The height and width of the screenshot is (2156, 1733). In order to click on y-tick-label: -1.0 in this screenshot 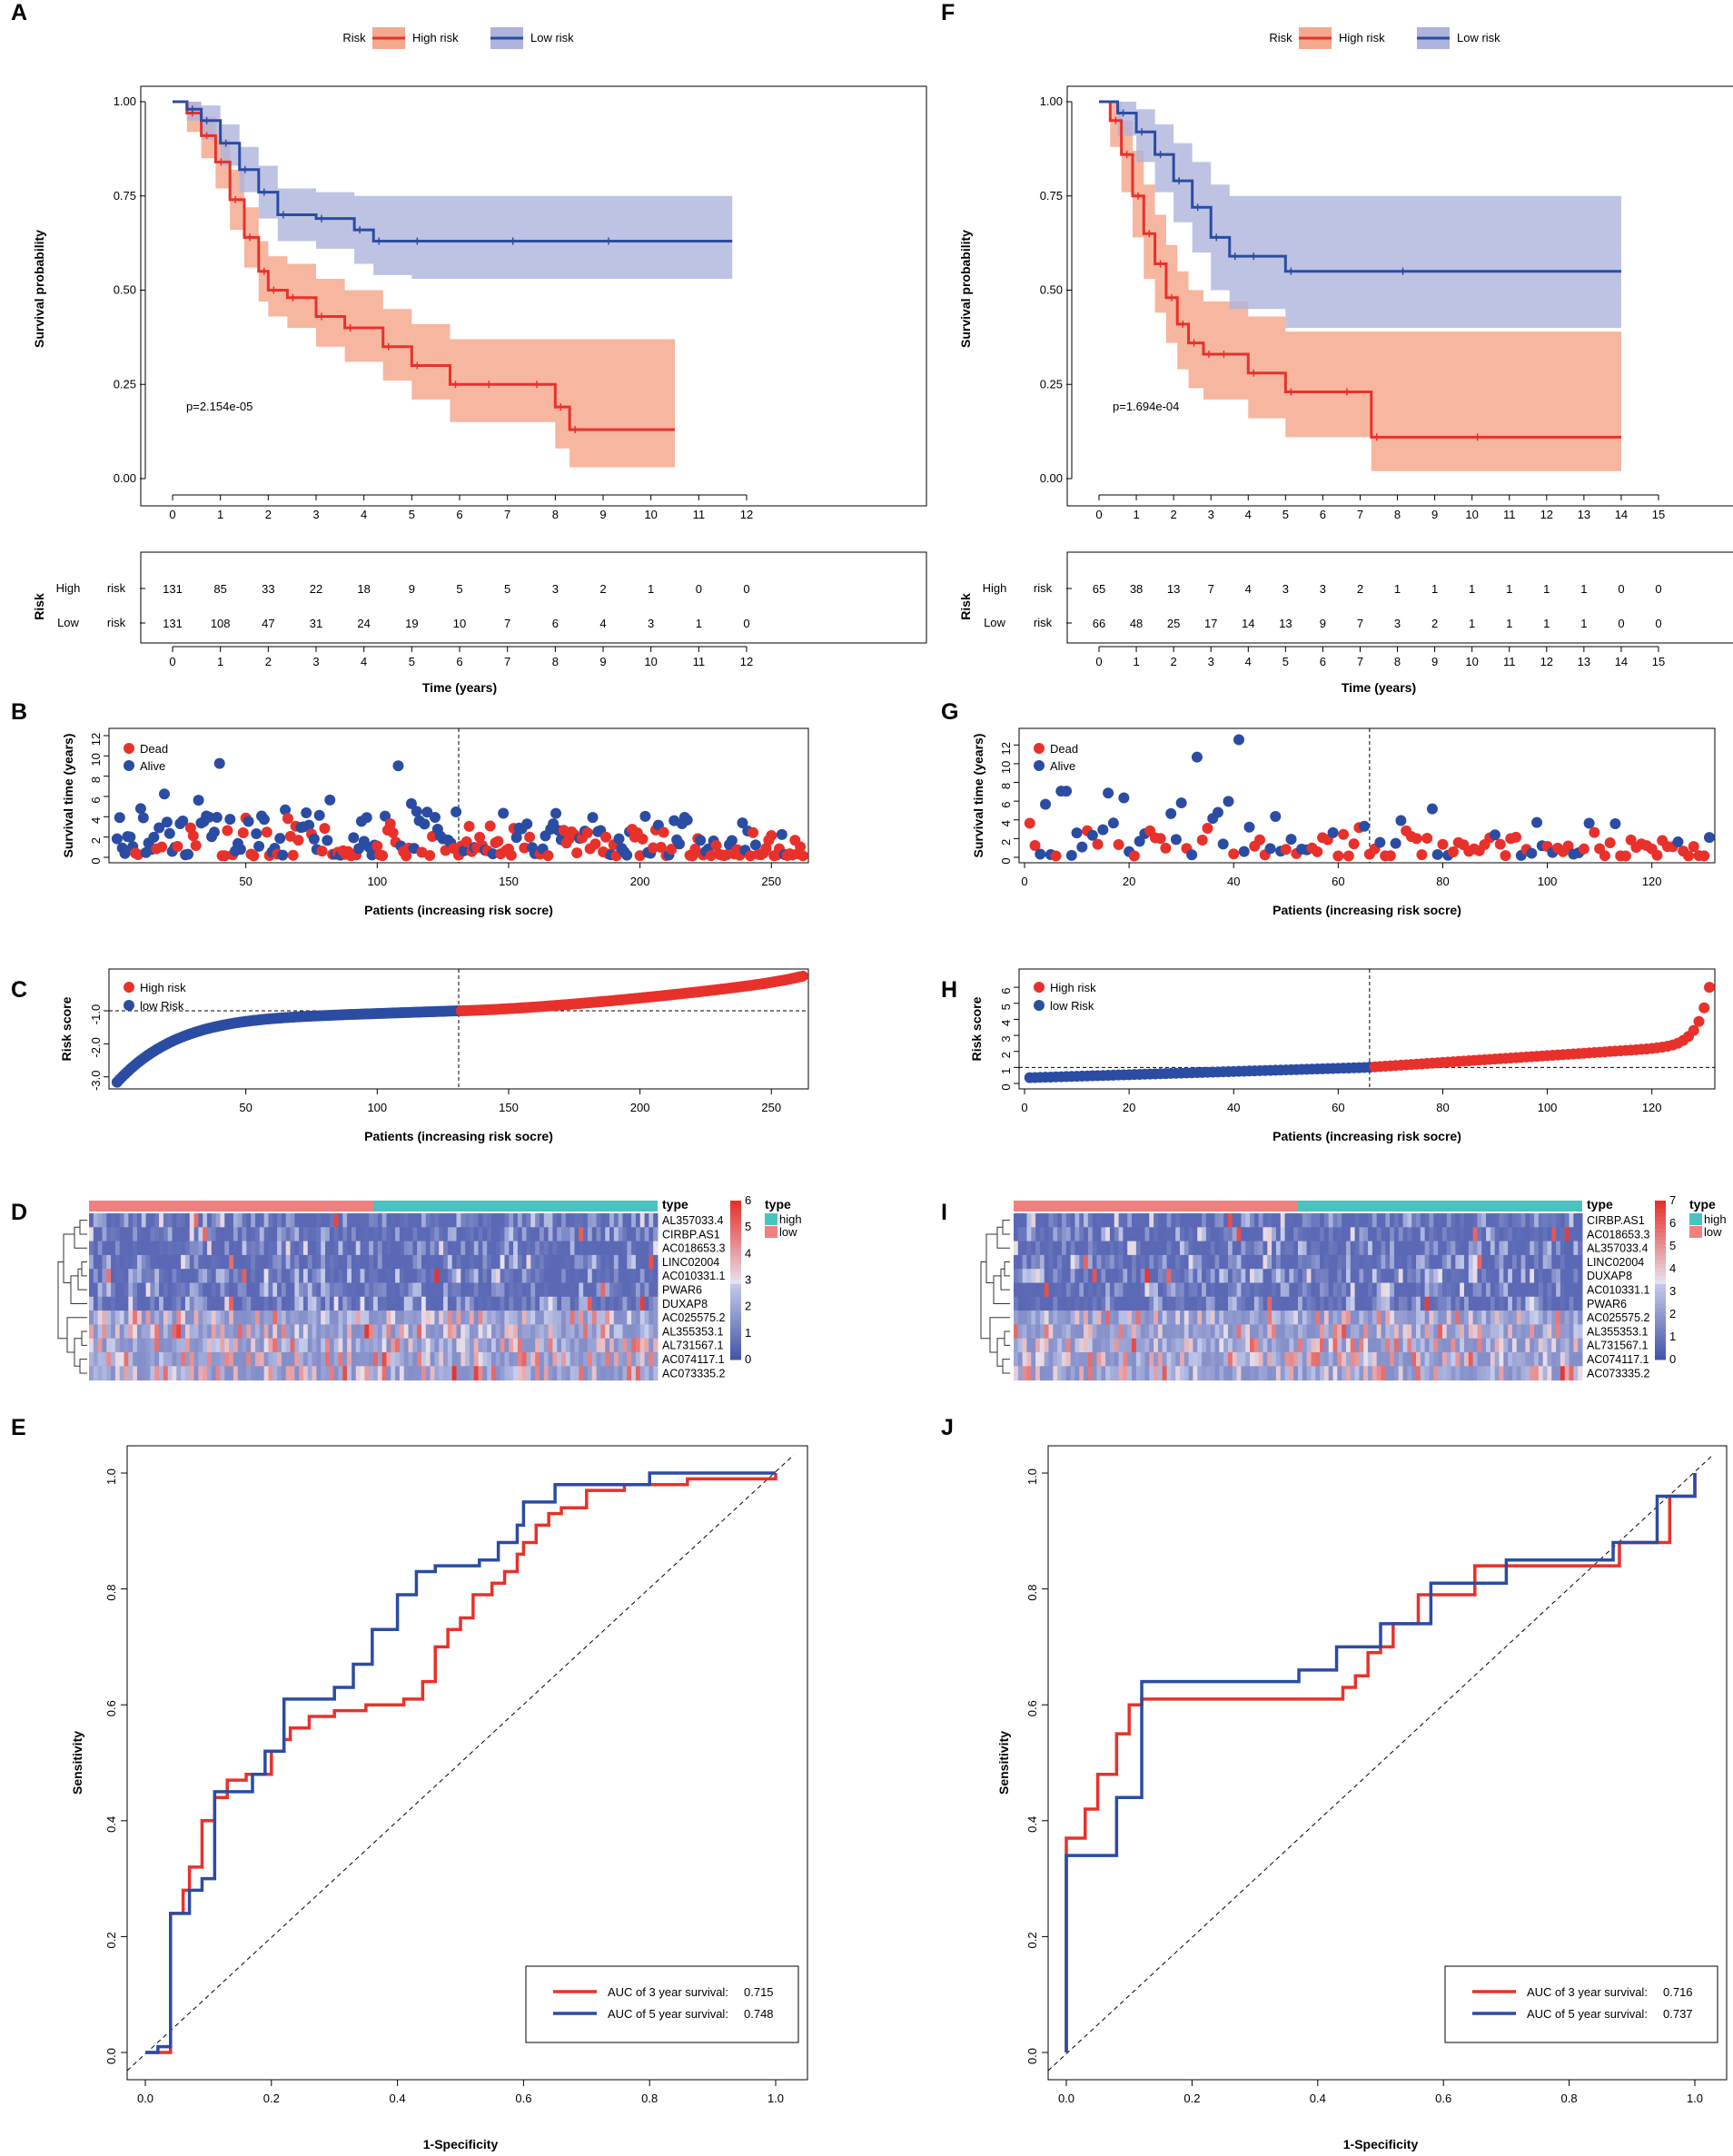, I will do `click(96, 1014)`.